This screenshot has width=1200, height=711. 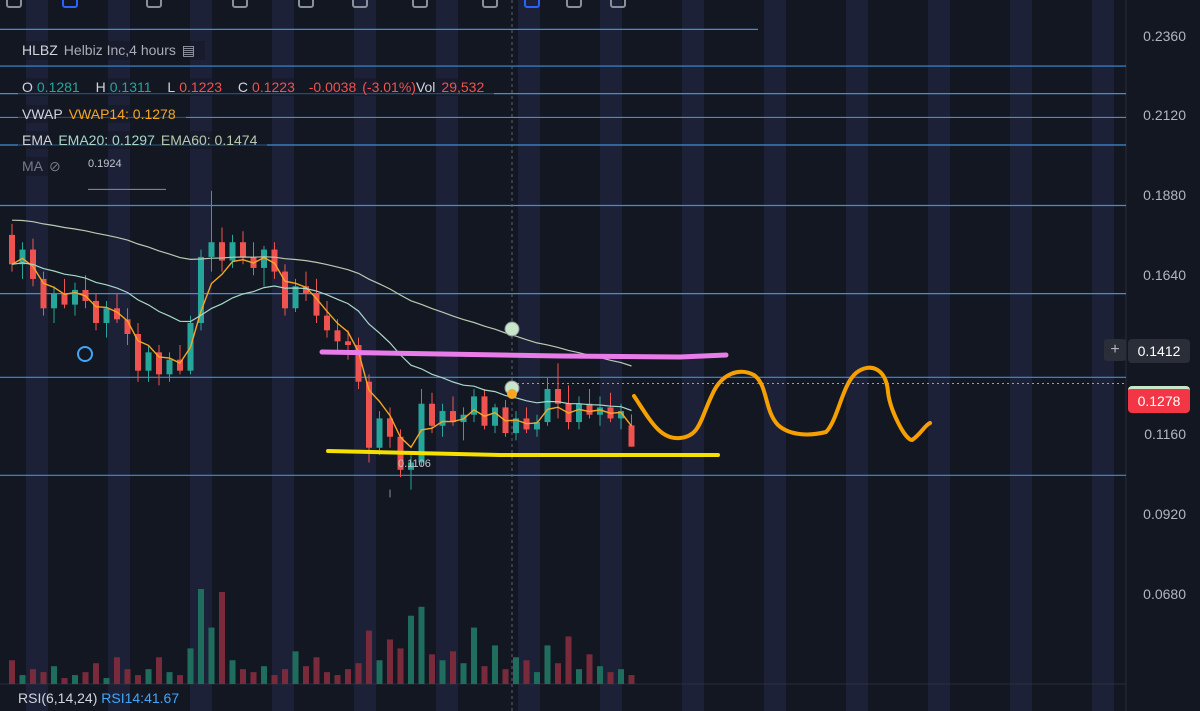 I want to click on magnet-icon, so click(x=240, y=4).